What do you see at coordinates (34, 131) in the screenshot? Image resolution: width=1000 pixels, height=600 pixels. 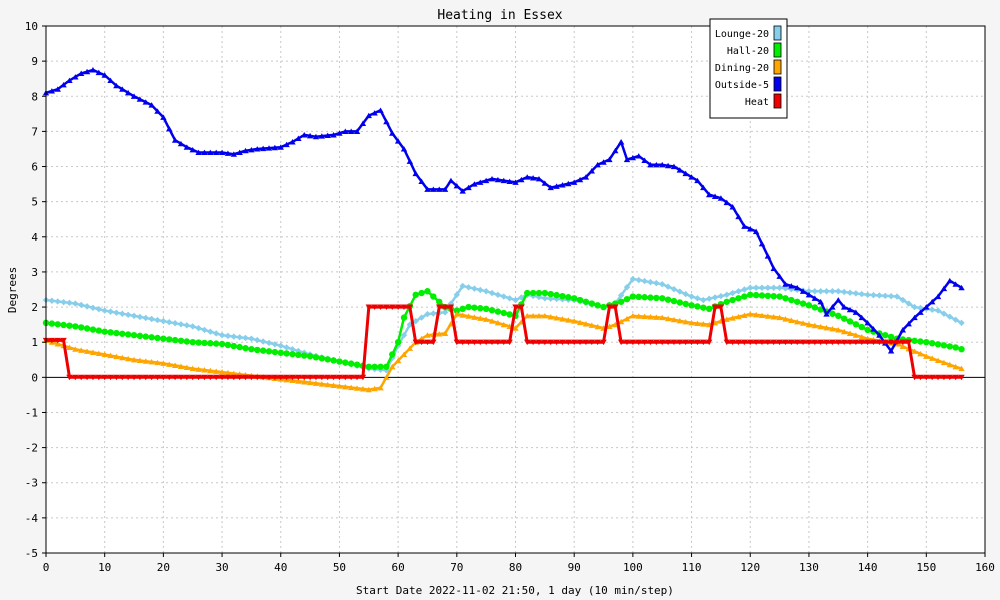 I see `y-tick-label: 7` at bounding box center [34, 131].